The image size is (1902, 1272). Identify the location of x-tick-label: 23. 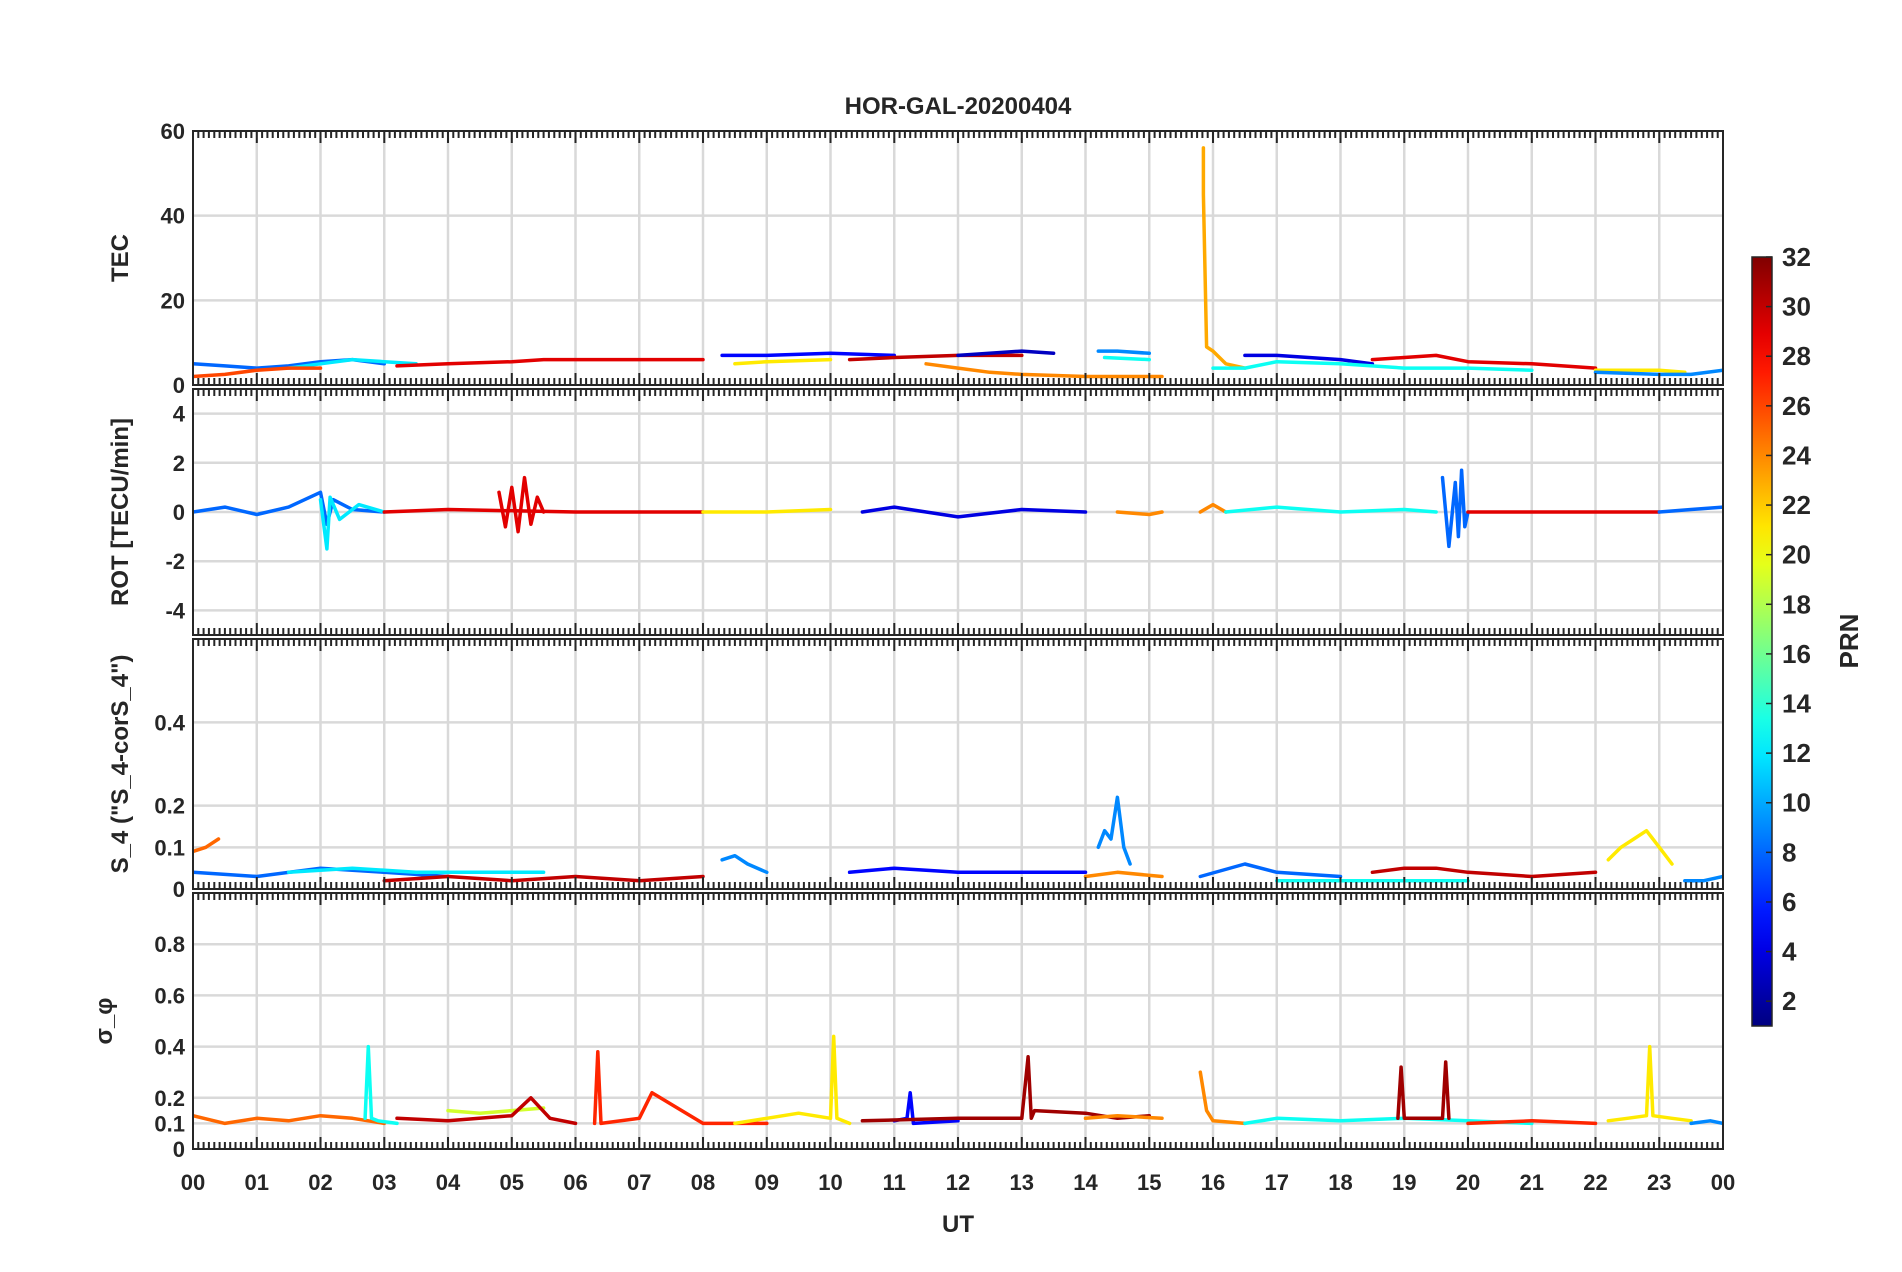
(1659, 1182).